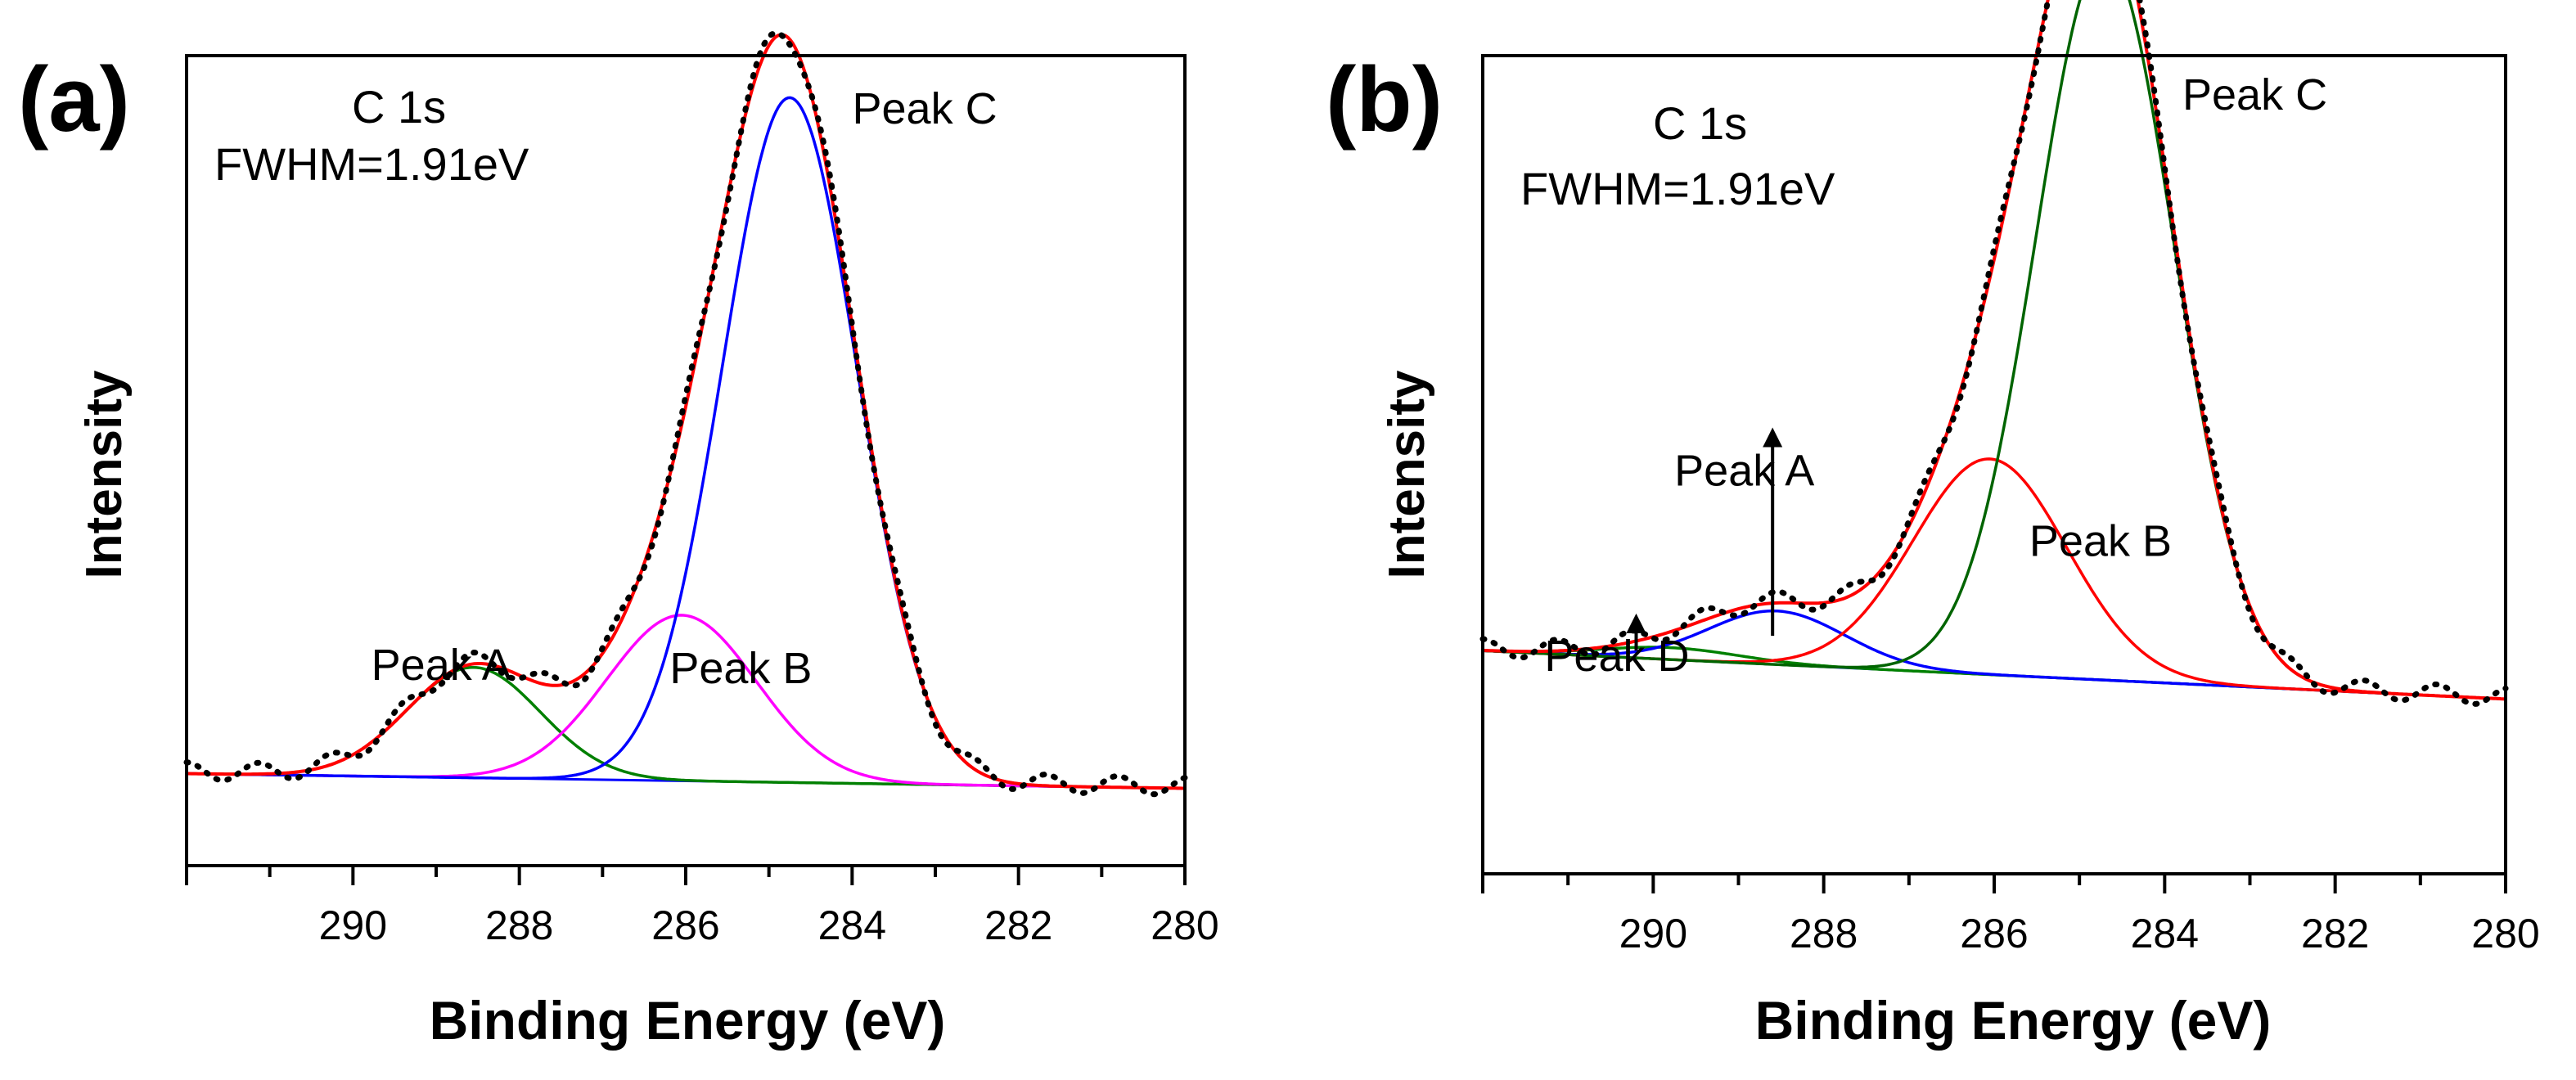  What do you see at coordinates (1824, 934) in the screenshot?
I see `panel-b-tick-label-288: 288` at bounding box center [1824, 934].